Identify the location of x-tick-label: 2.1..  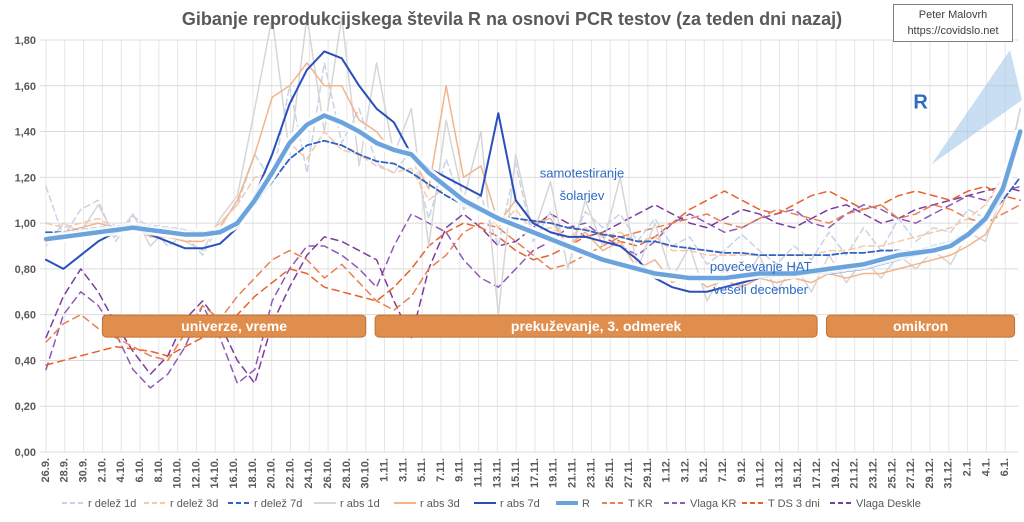
(967, 467).